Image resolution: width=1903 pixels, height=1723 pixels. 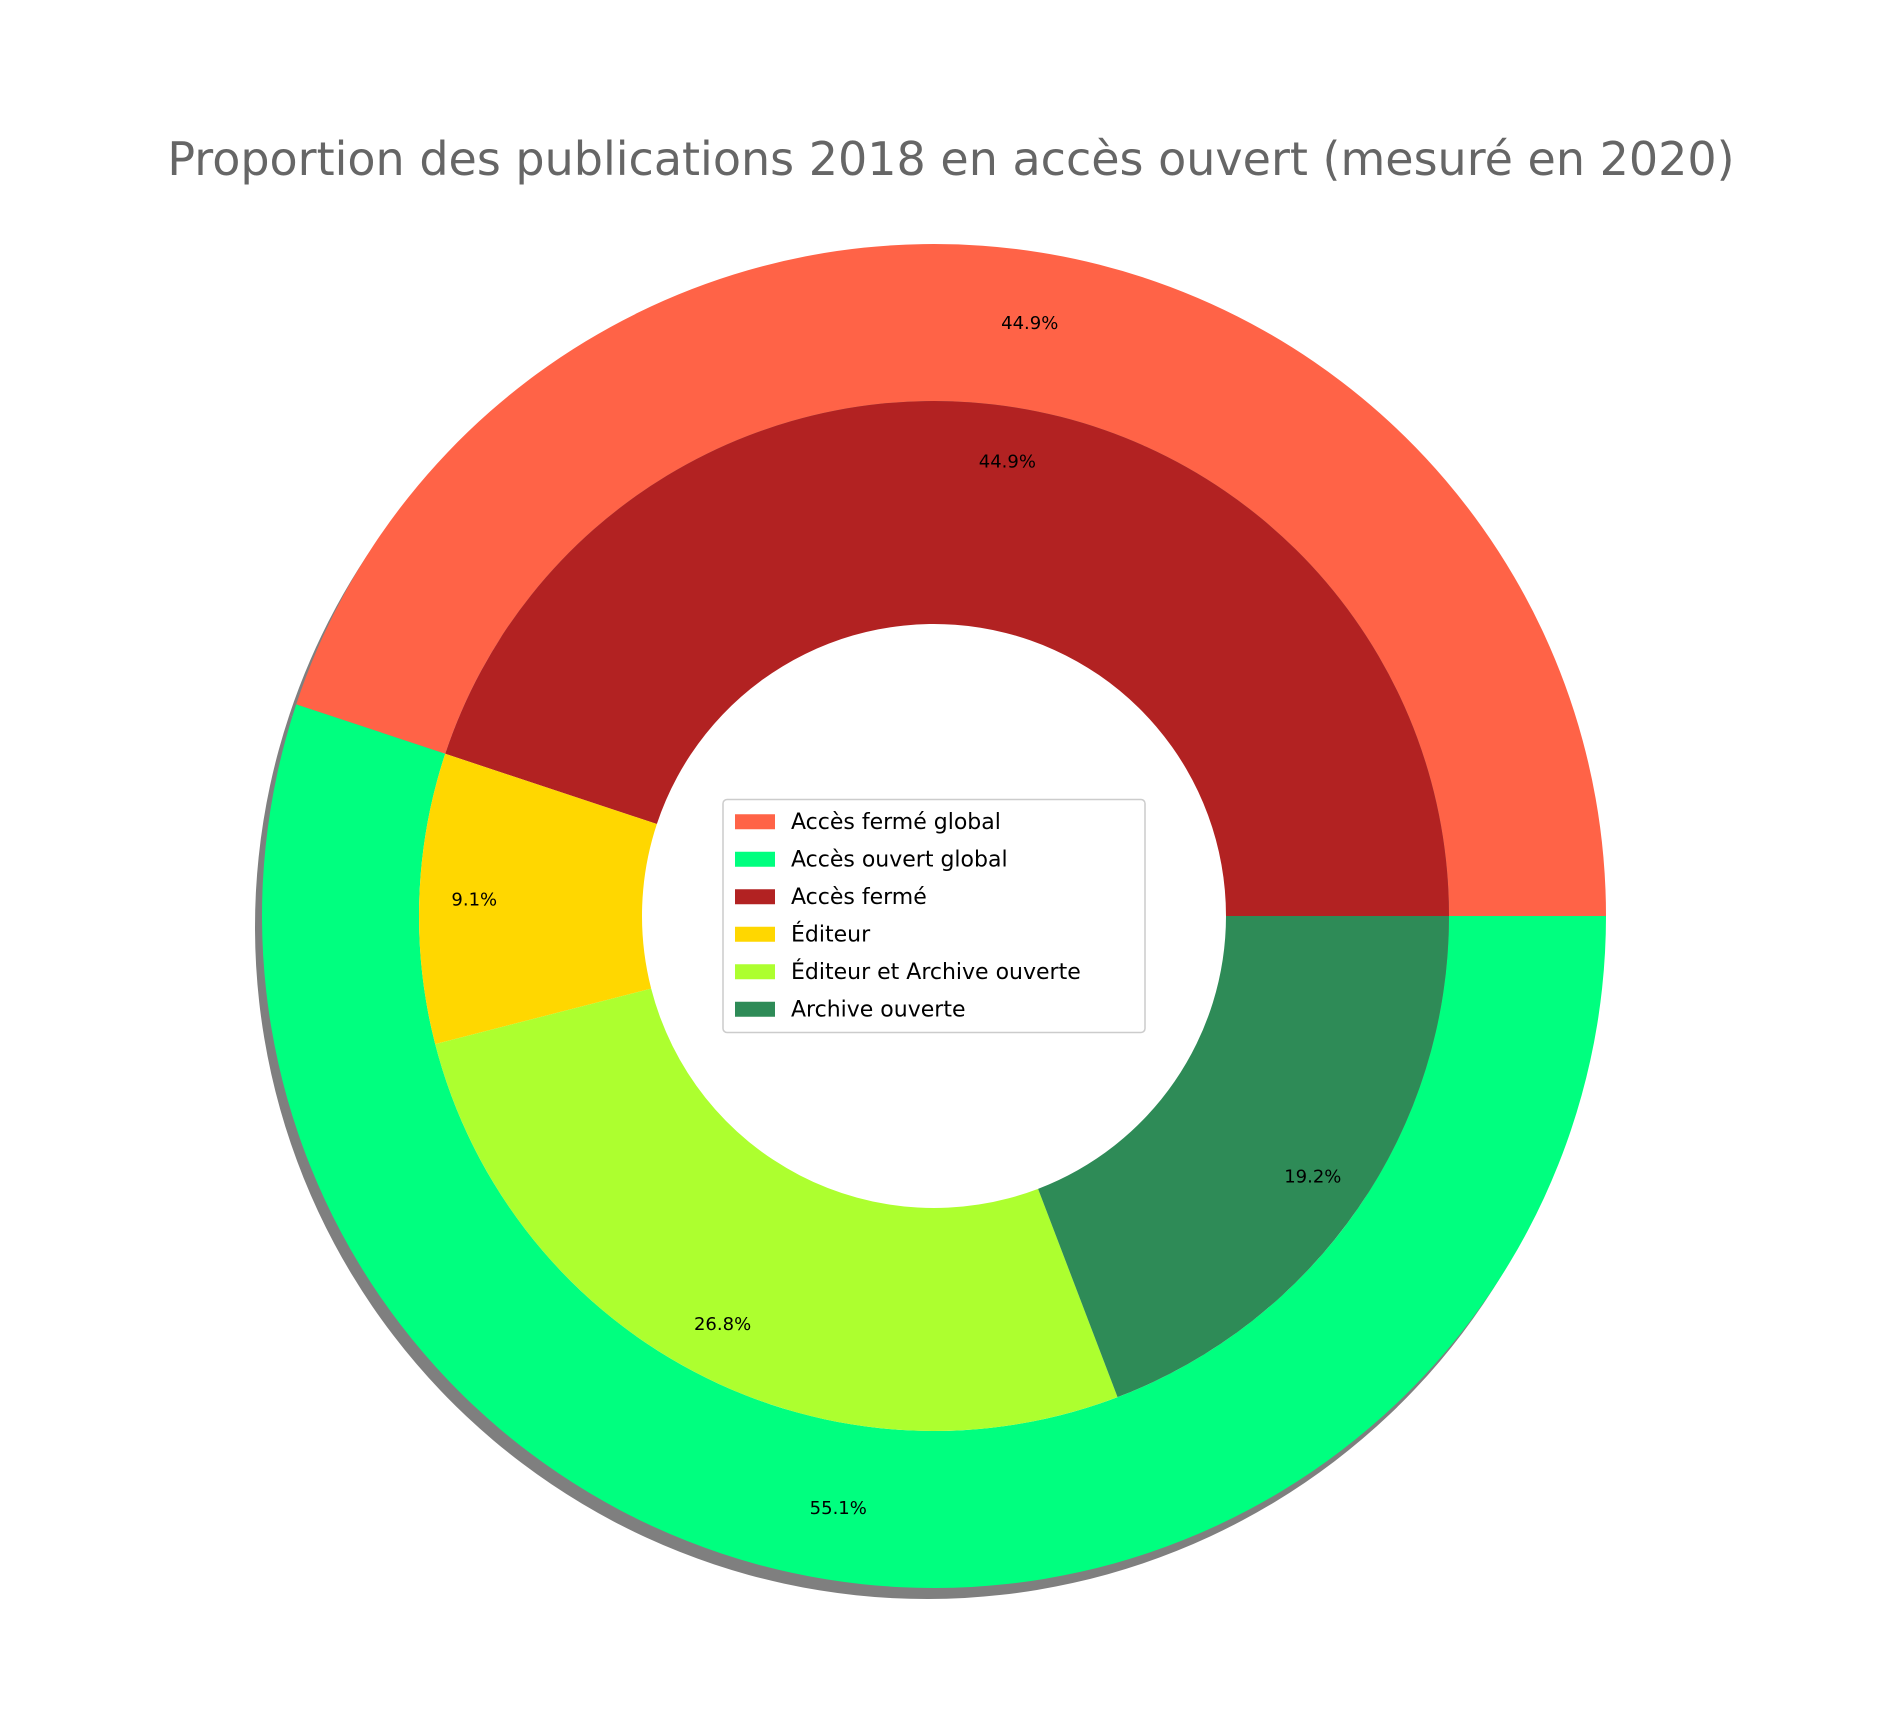 I want to click on archive-ouverte-pct-label: 19.2%, so click(x=1312, y=1176).